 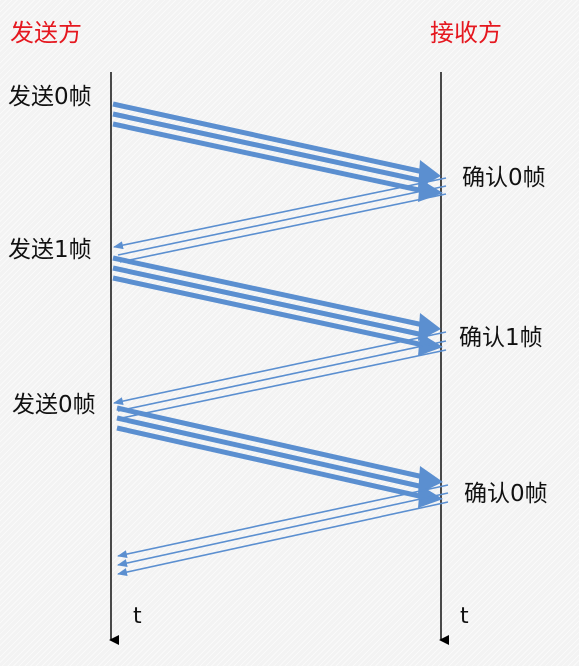 What do you see at coordinates (283, 530) in the screenshot?
I see `frame-0-resend-ack-arrows` at bounding box center [283, 530].